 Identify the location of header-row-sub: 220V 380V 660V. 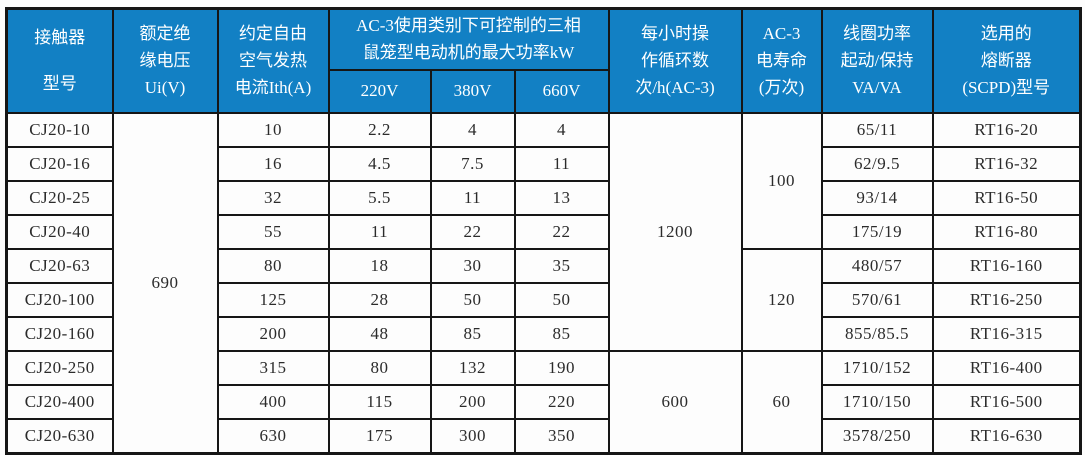
(544, 91).